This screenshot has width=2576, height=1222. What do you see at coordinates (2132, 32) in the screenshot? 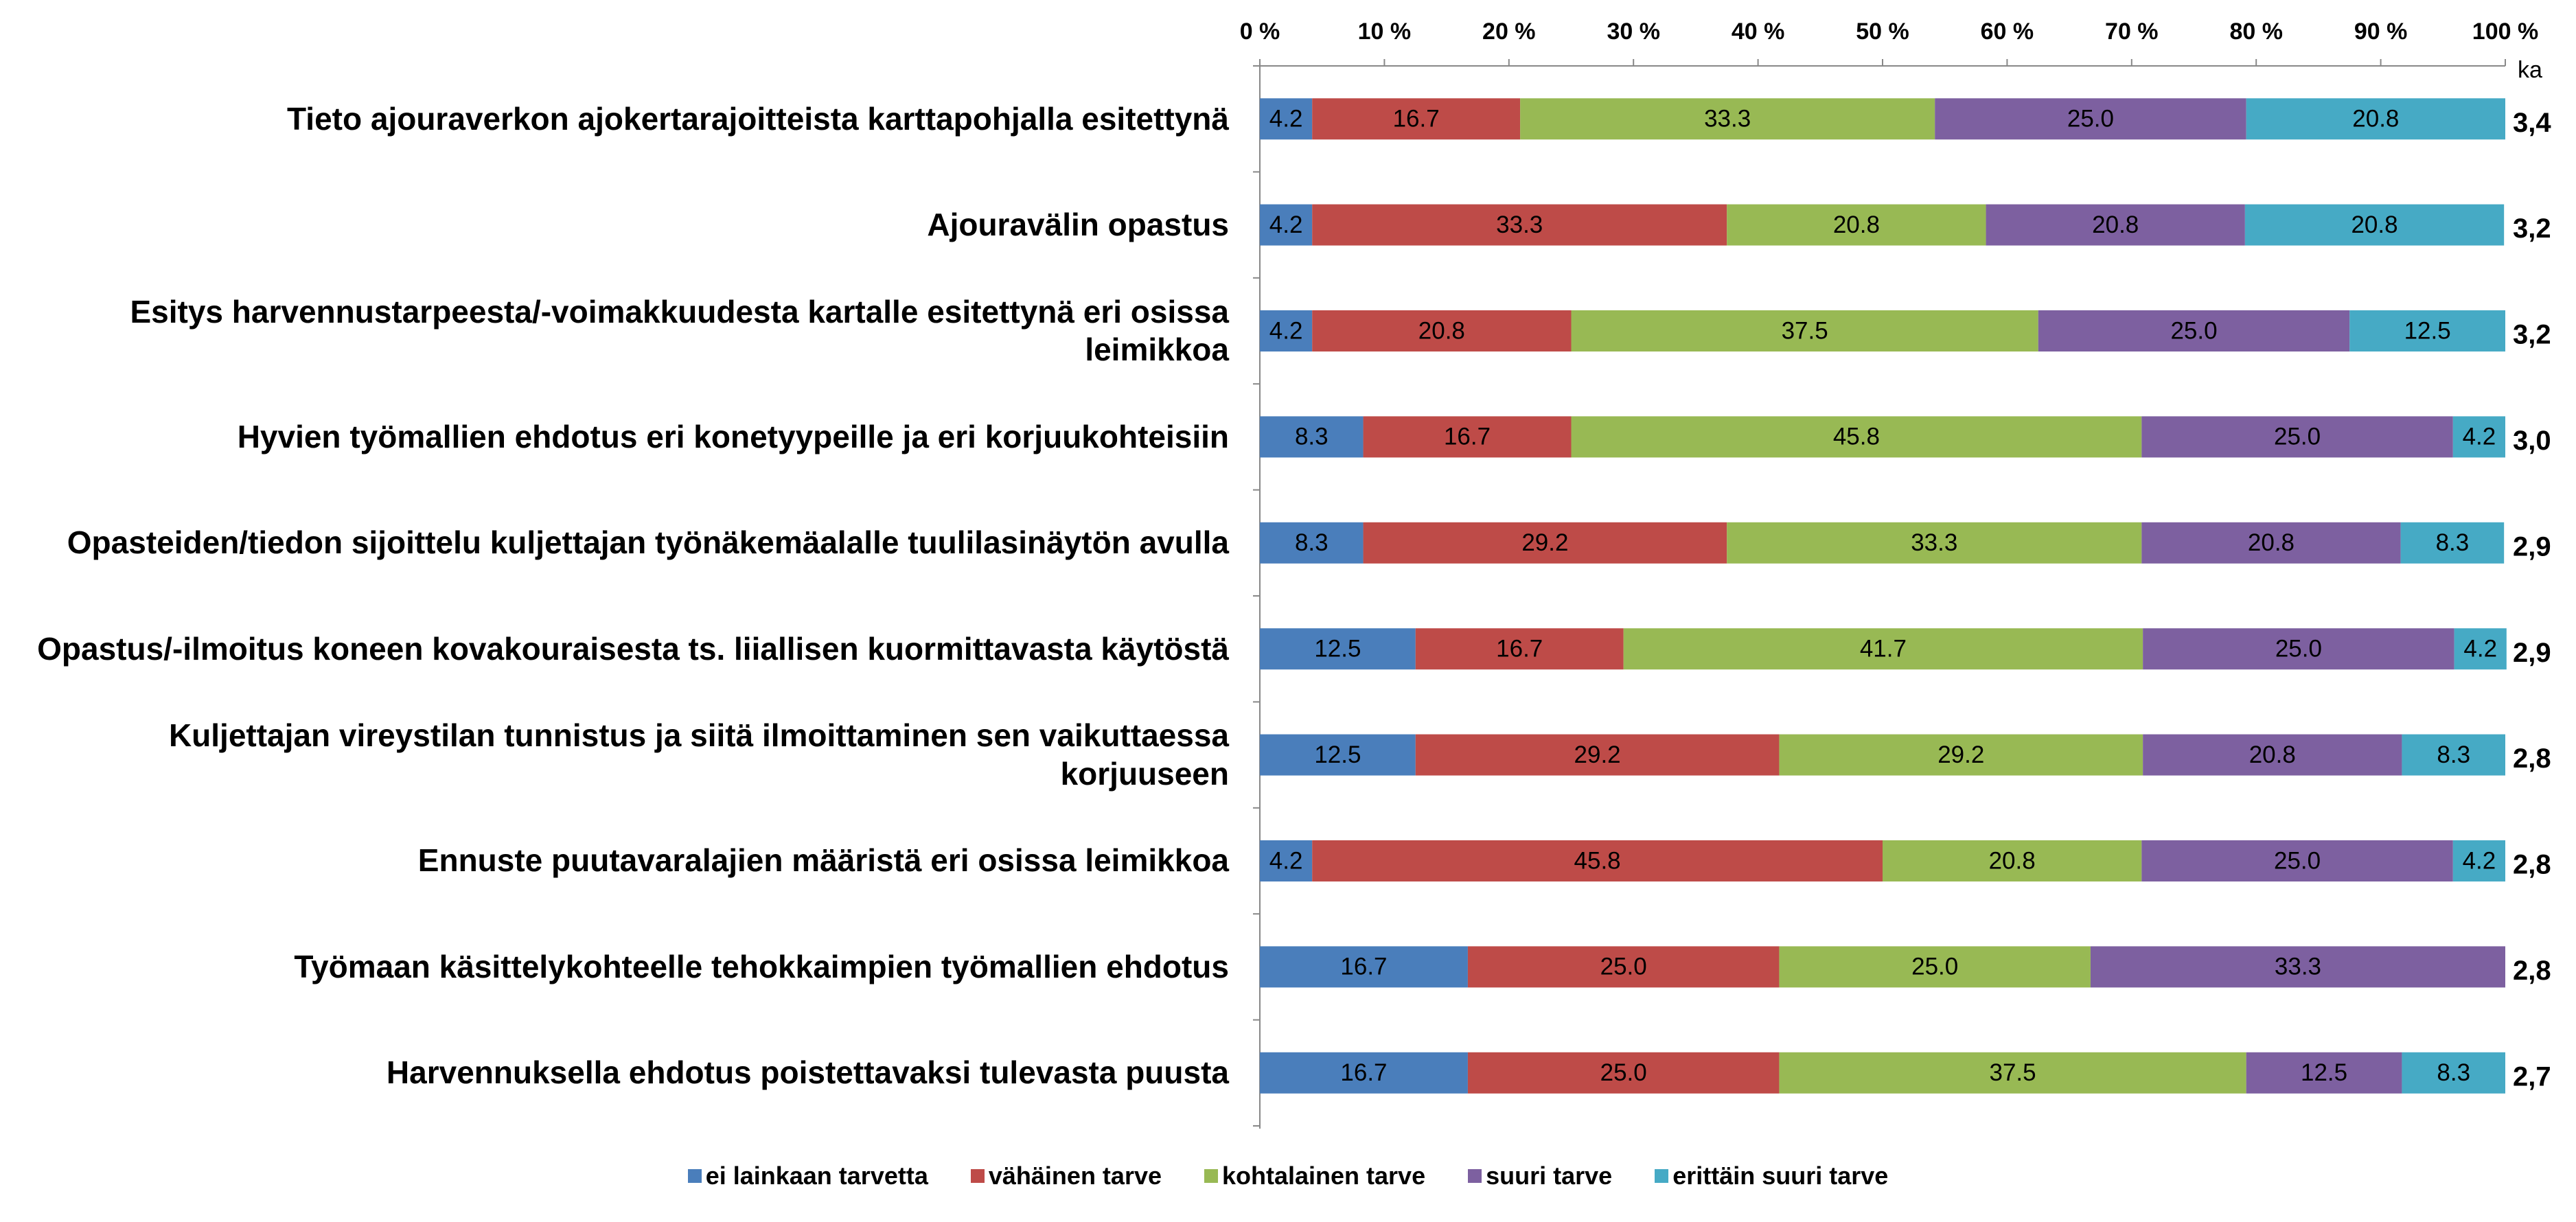
I see `x-tick-label: 70 %` at bounding box center [2132, 32].